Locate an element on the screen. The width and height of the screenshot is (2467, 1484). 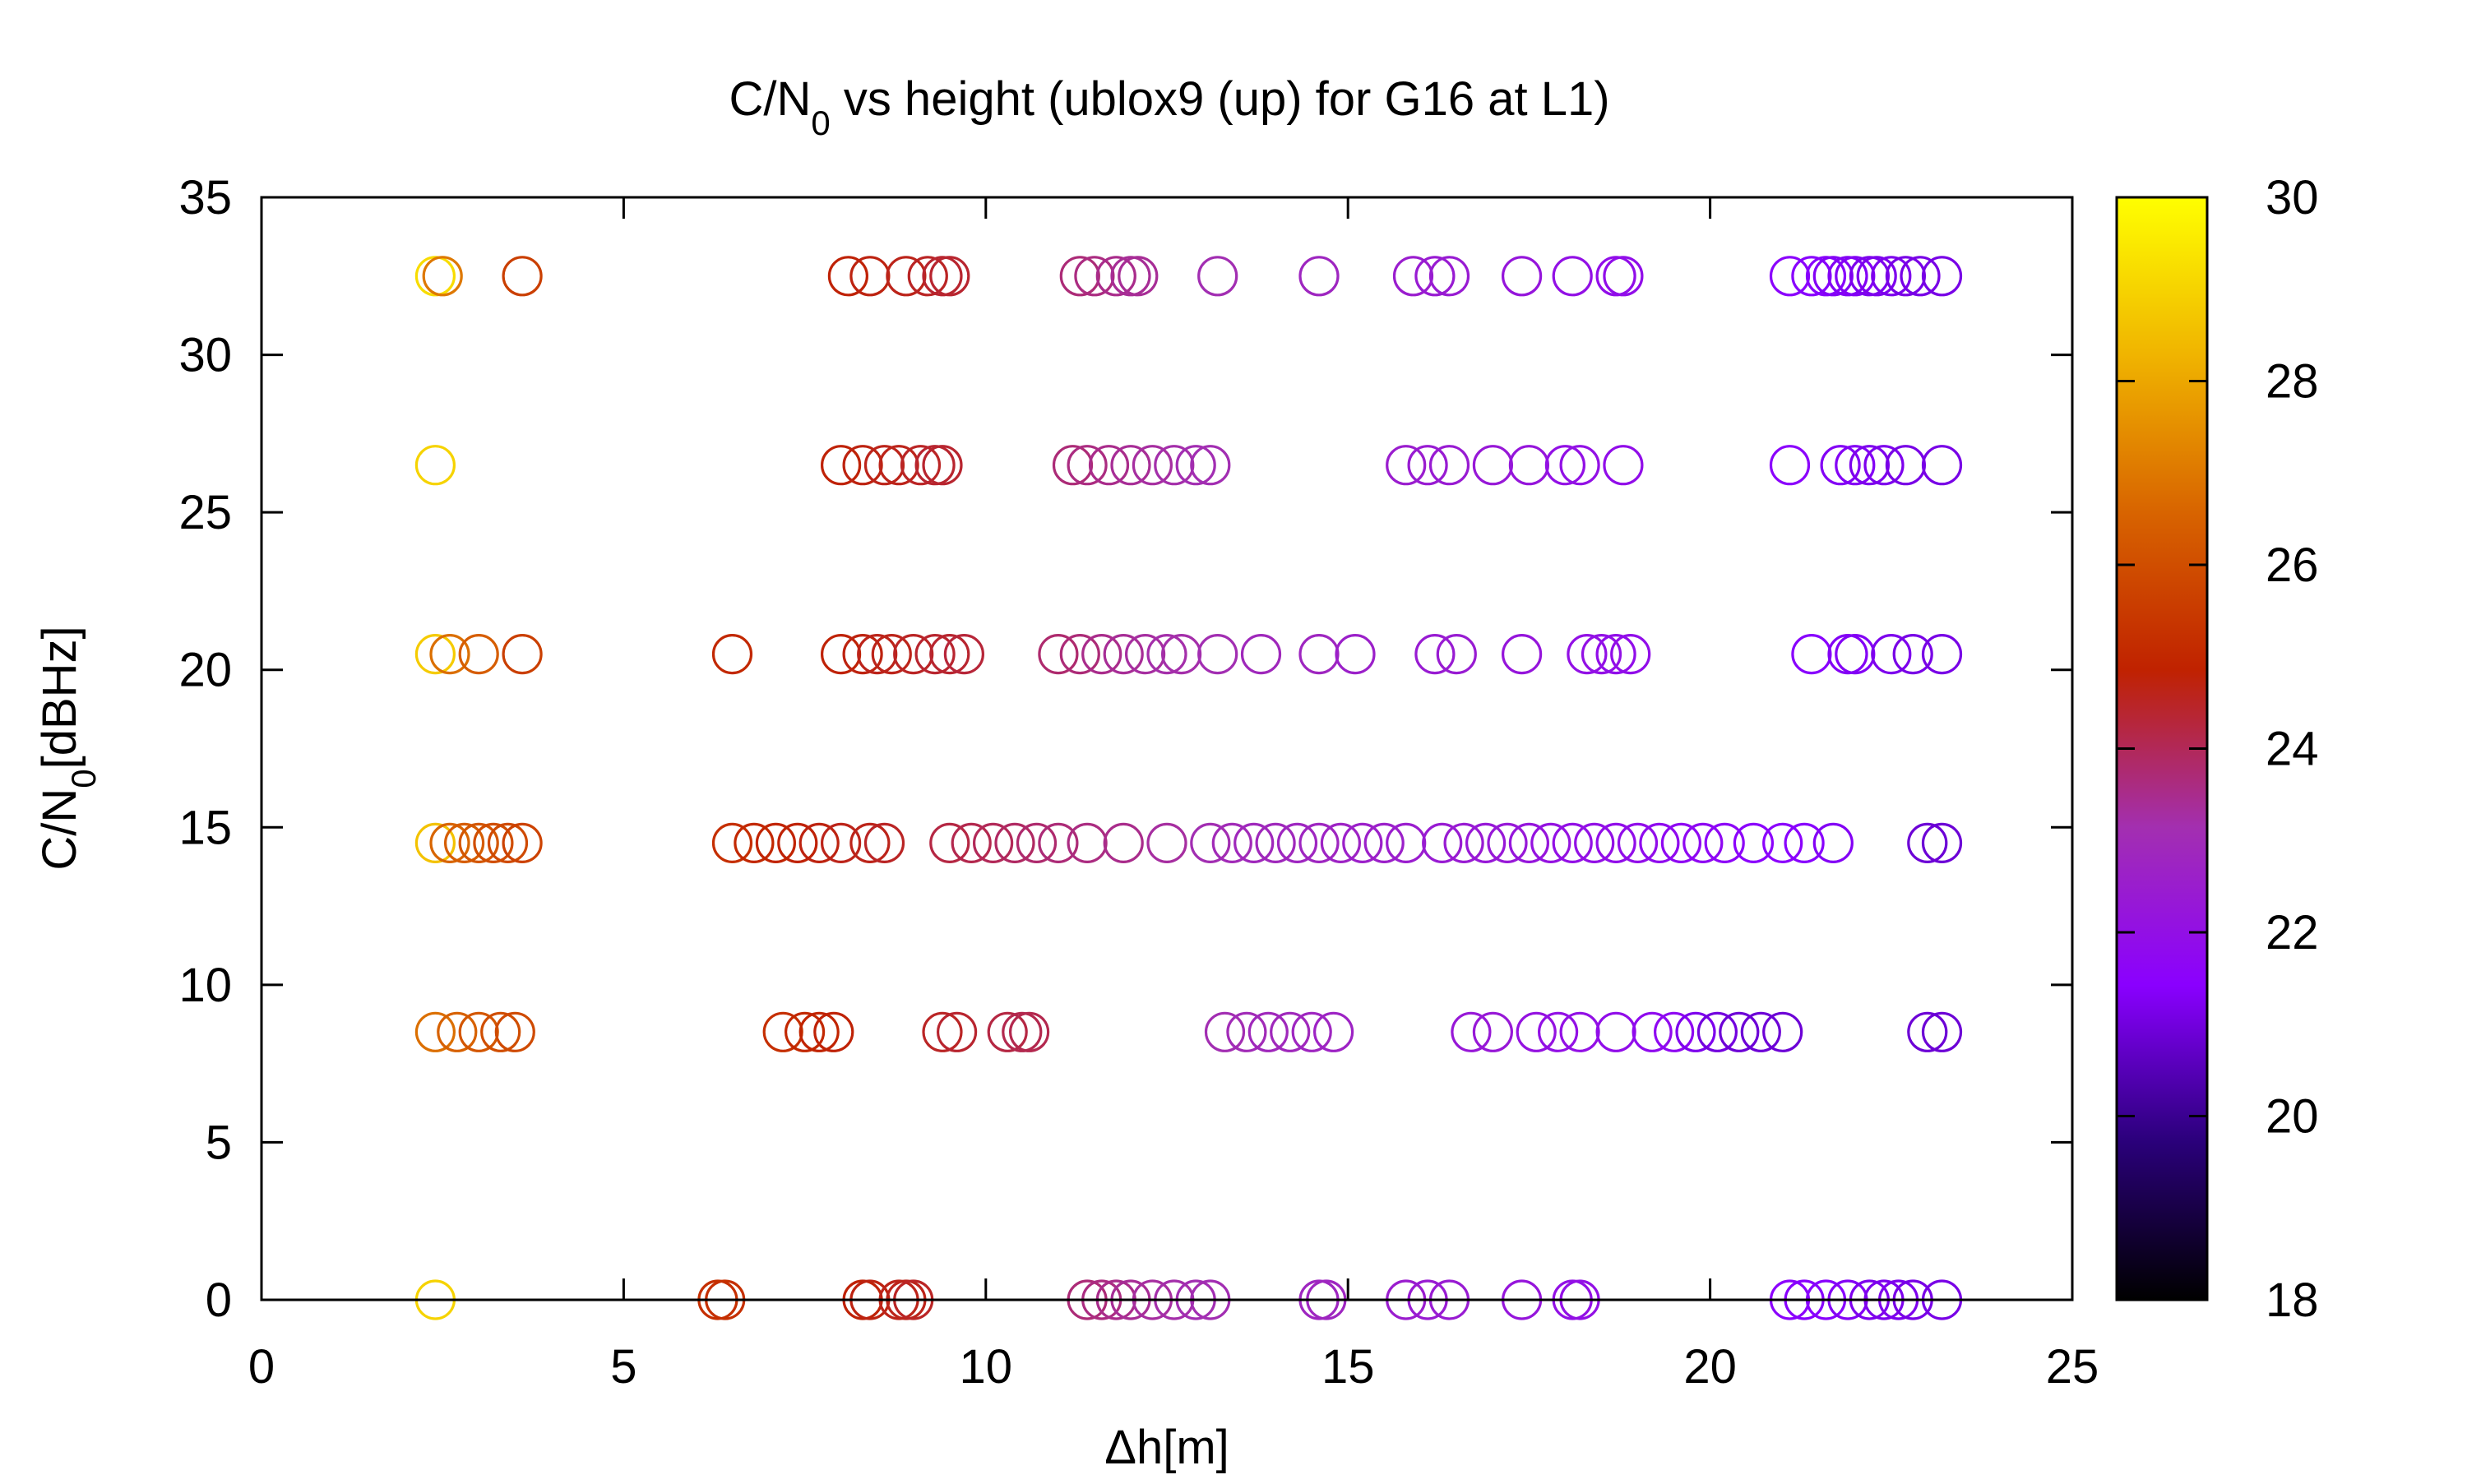
y-tick-label: 25 is located at coordinates (205, 512).